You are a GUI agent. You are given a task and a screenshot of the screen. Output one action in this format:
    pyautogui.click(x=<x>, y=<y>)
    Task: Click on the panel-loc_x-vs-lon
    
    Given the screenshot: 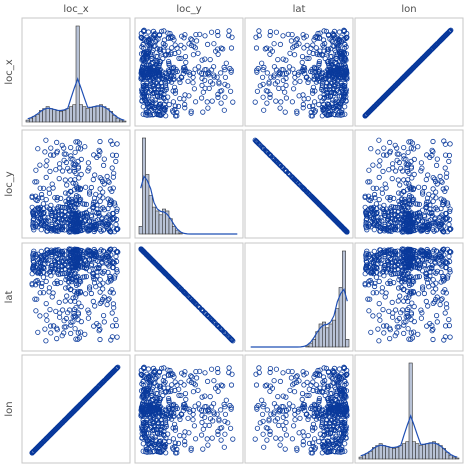 What is the action you would take?
    pyautogui.click(x=409, y=72)
    